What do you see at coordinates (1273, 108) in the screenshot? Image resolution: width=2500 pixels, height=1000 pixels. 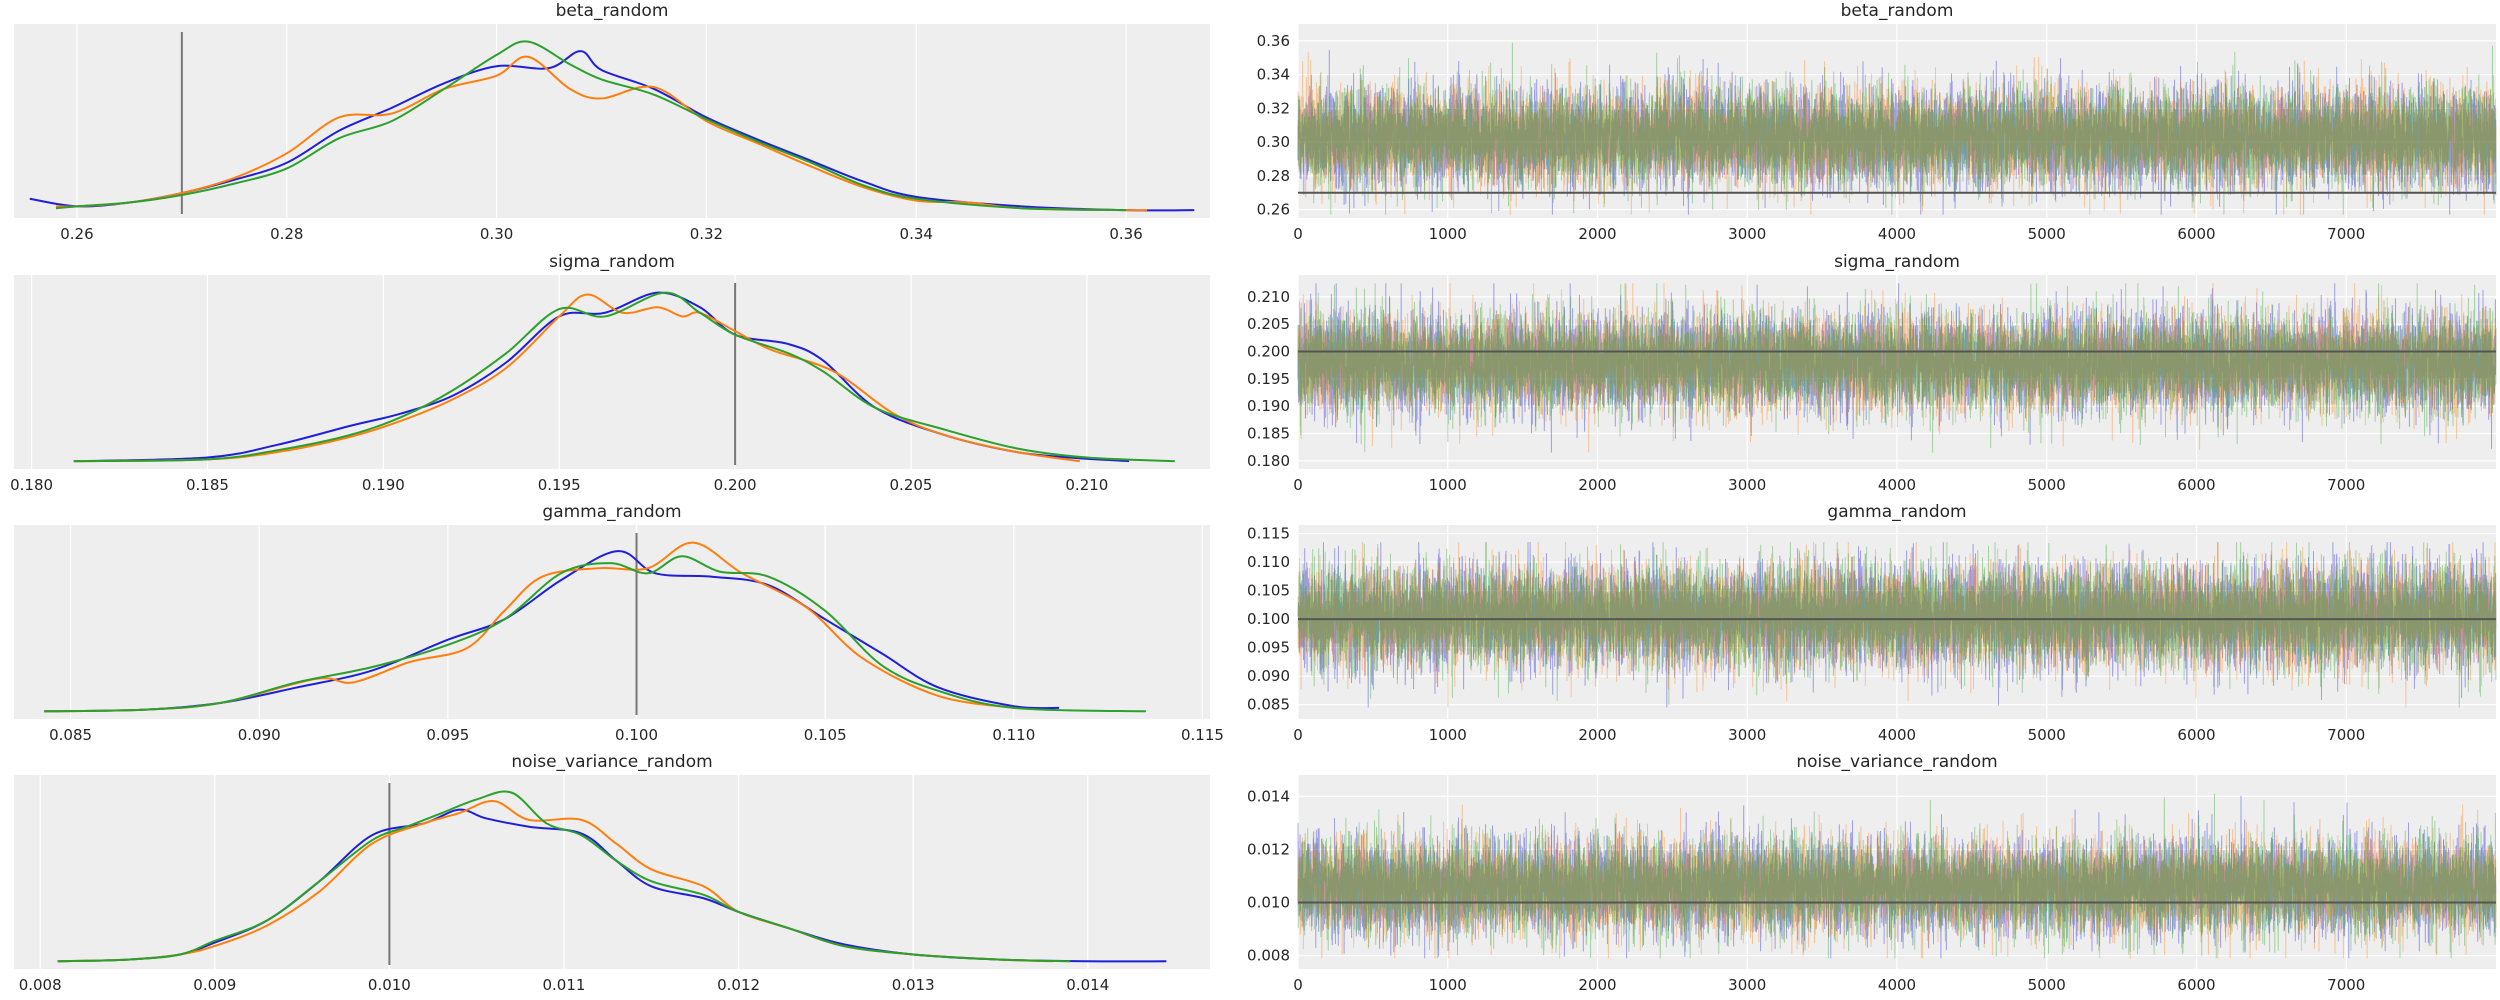 I see `y-tick-label: 0.32` at bounding box center [1273, 108].